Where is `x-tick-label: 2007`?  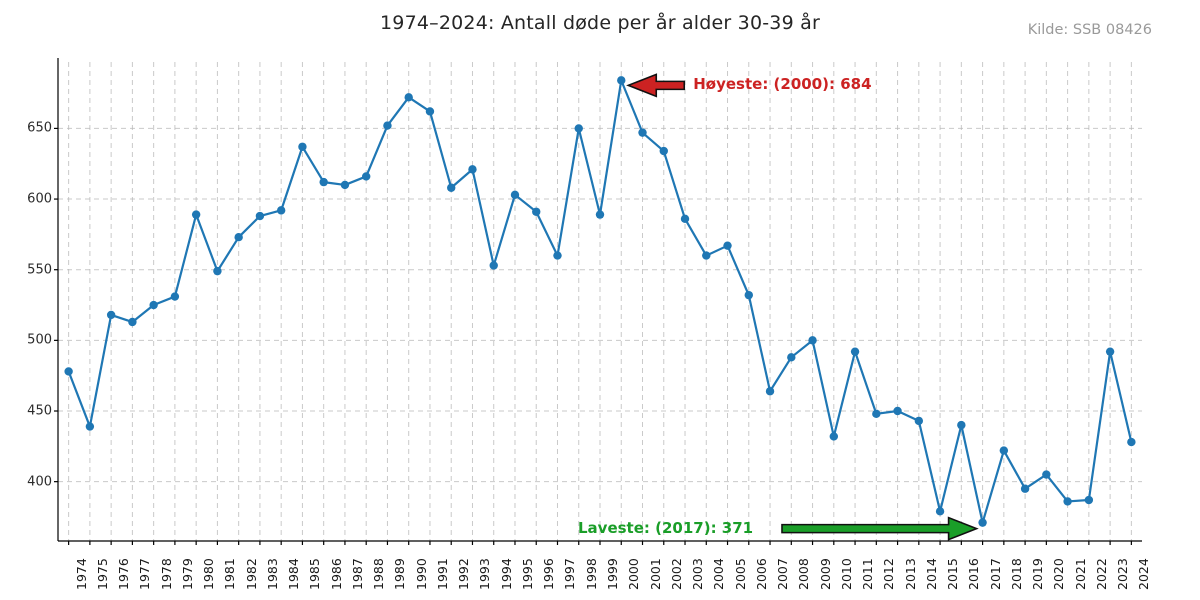
x-tick-label: 2007 is located at coordinates (783, 574).